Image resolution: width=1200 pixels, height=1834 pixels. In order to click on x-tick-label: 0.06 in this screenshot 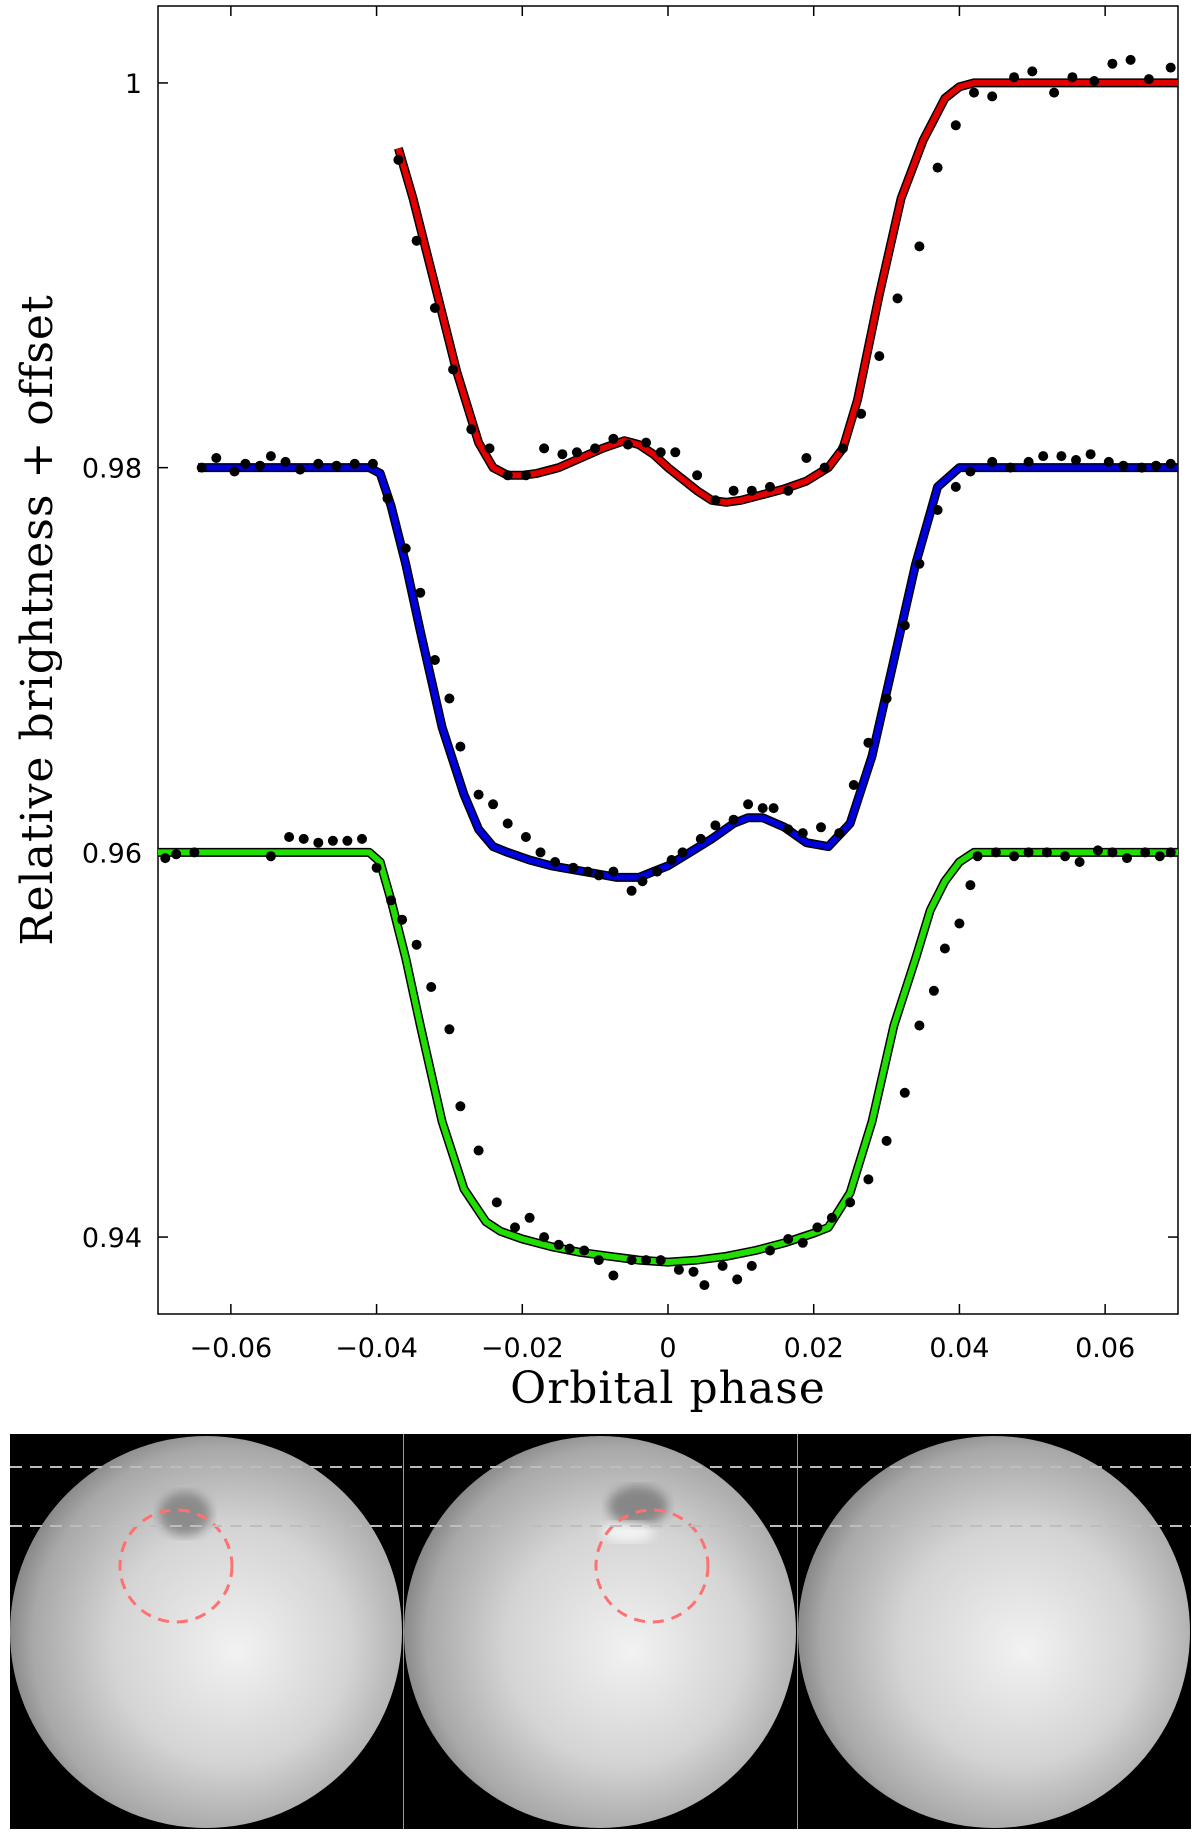, I will do `click(1105, 1348)`.